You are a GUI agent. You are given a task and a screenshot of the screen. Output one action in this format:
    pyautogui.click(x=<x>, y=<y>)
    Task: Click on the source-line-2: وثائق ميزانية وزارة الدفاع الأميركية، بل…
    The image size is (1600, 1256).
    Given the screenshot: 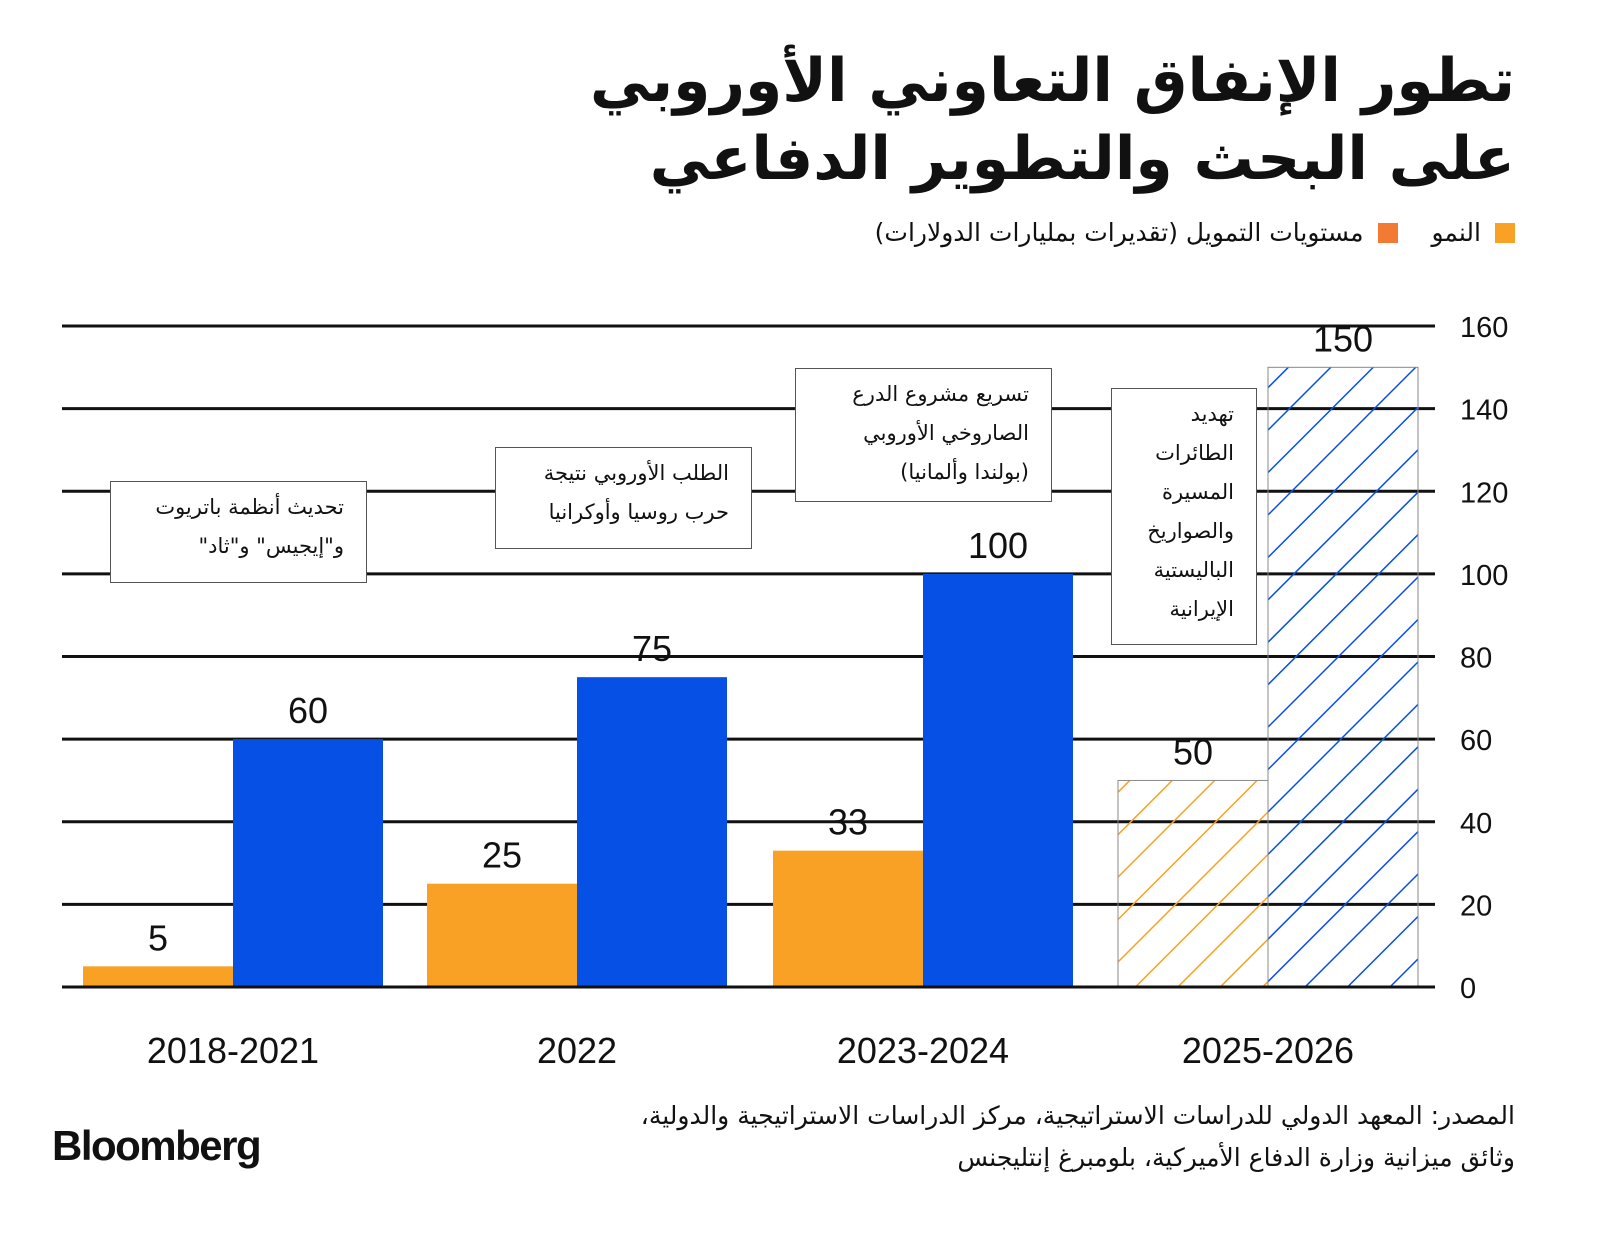 What is the action you would take?
    pyautogui.click(x=1236, y=1157)
    